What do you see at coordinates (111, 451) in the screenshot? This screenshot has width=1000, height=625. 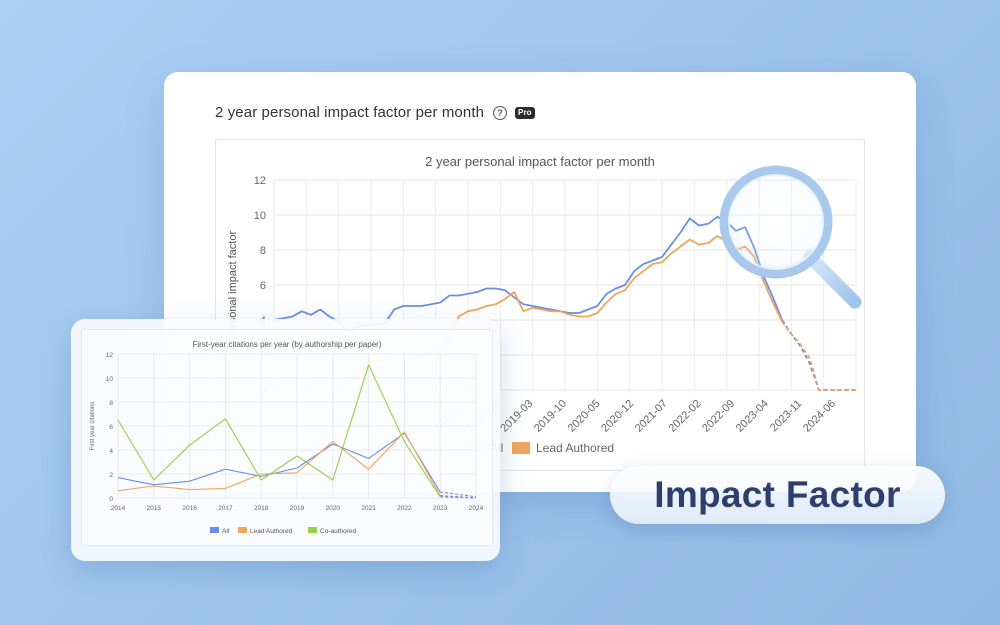 I see `y-tick-label: 4` at bounding box center [111, 451].